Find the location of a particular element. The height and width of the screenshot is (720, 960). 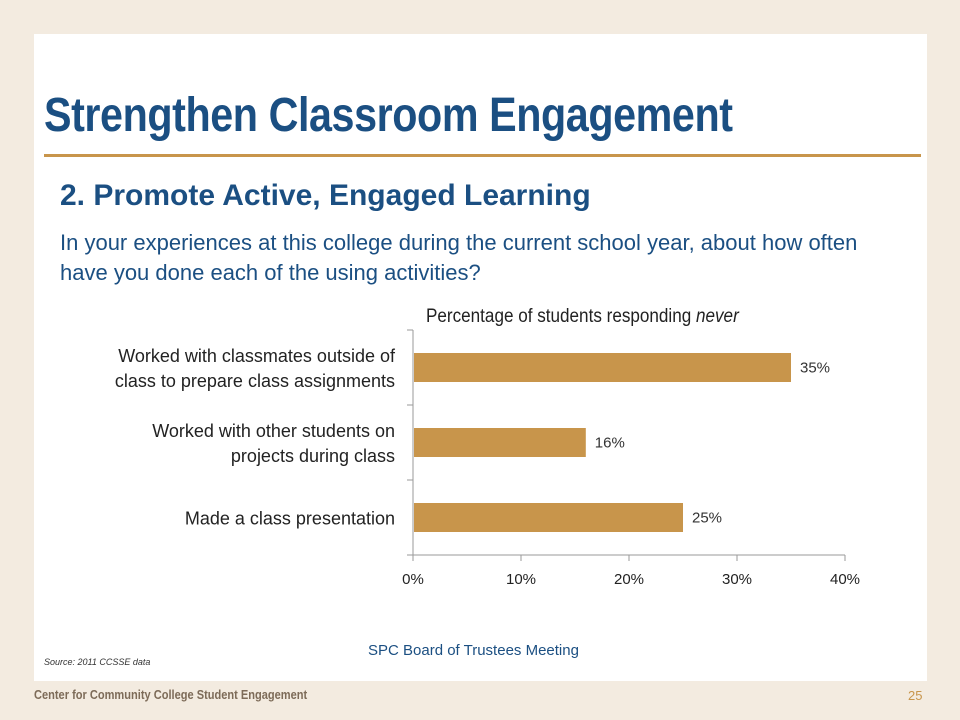

data-label: 25% is located at coordinates (707, 518).